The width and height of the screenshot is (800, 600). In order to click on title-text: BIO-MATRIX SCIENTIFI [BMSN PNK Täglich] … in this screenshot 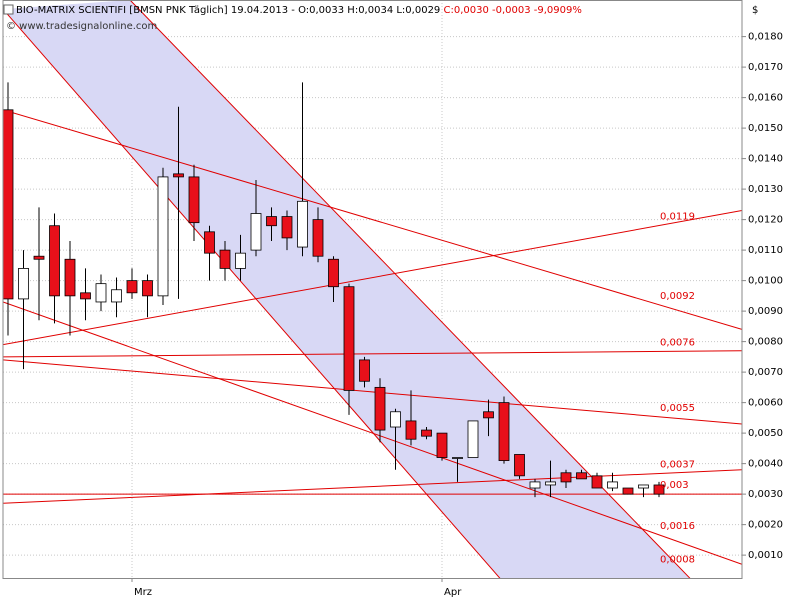, I will do `click(228, 10)`.